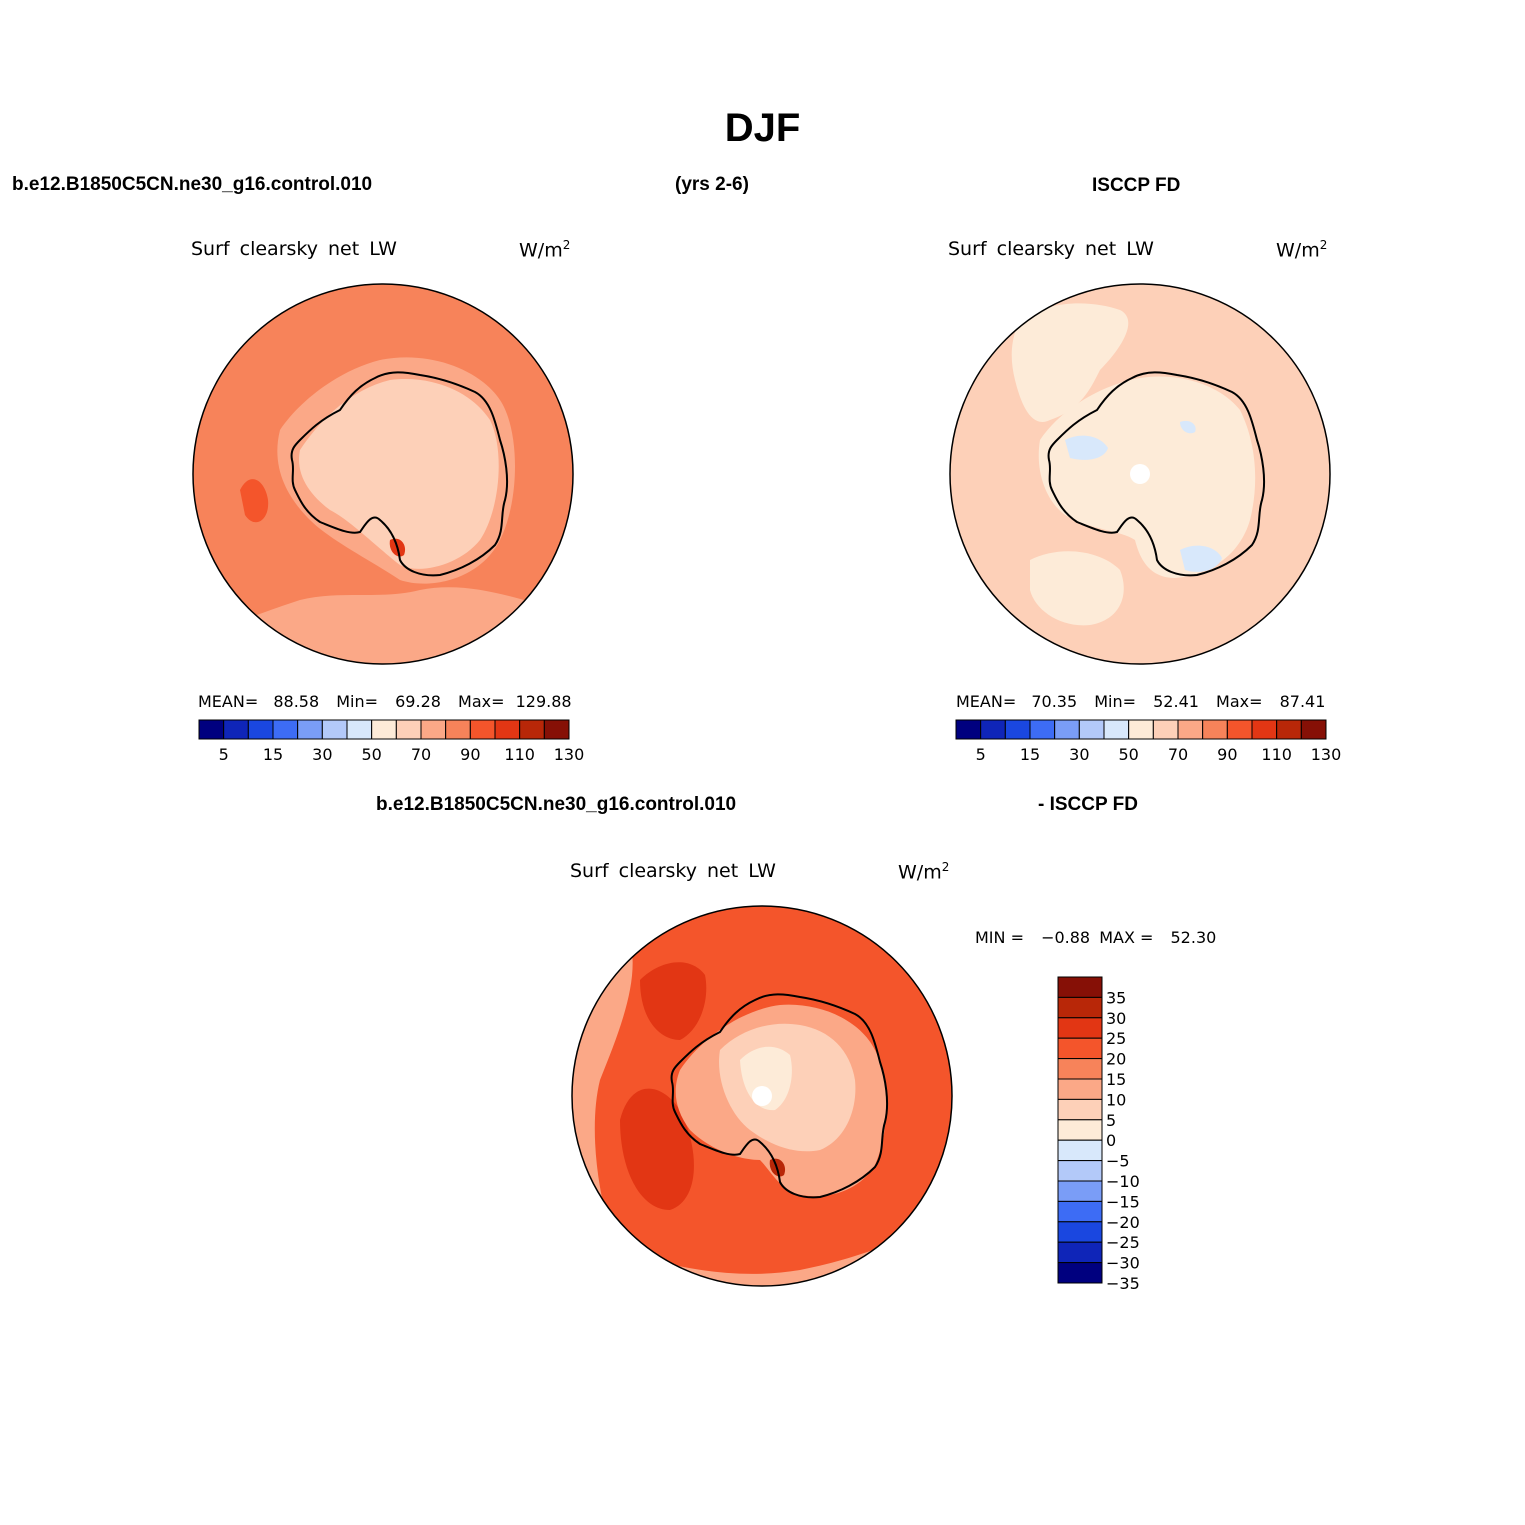 The width and height of the screenshot is (1525, 1525). I want to click on diff-colorbar-tick-label: 30, so click(1116, 1018).